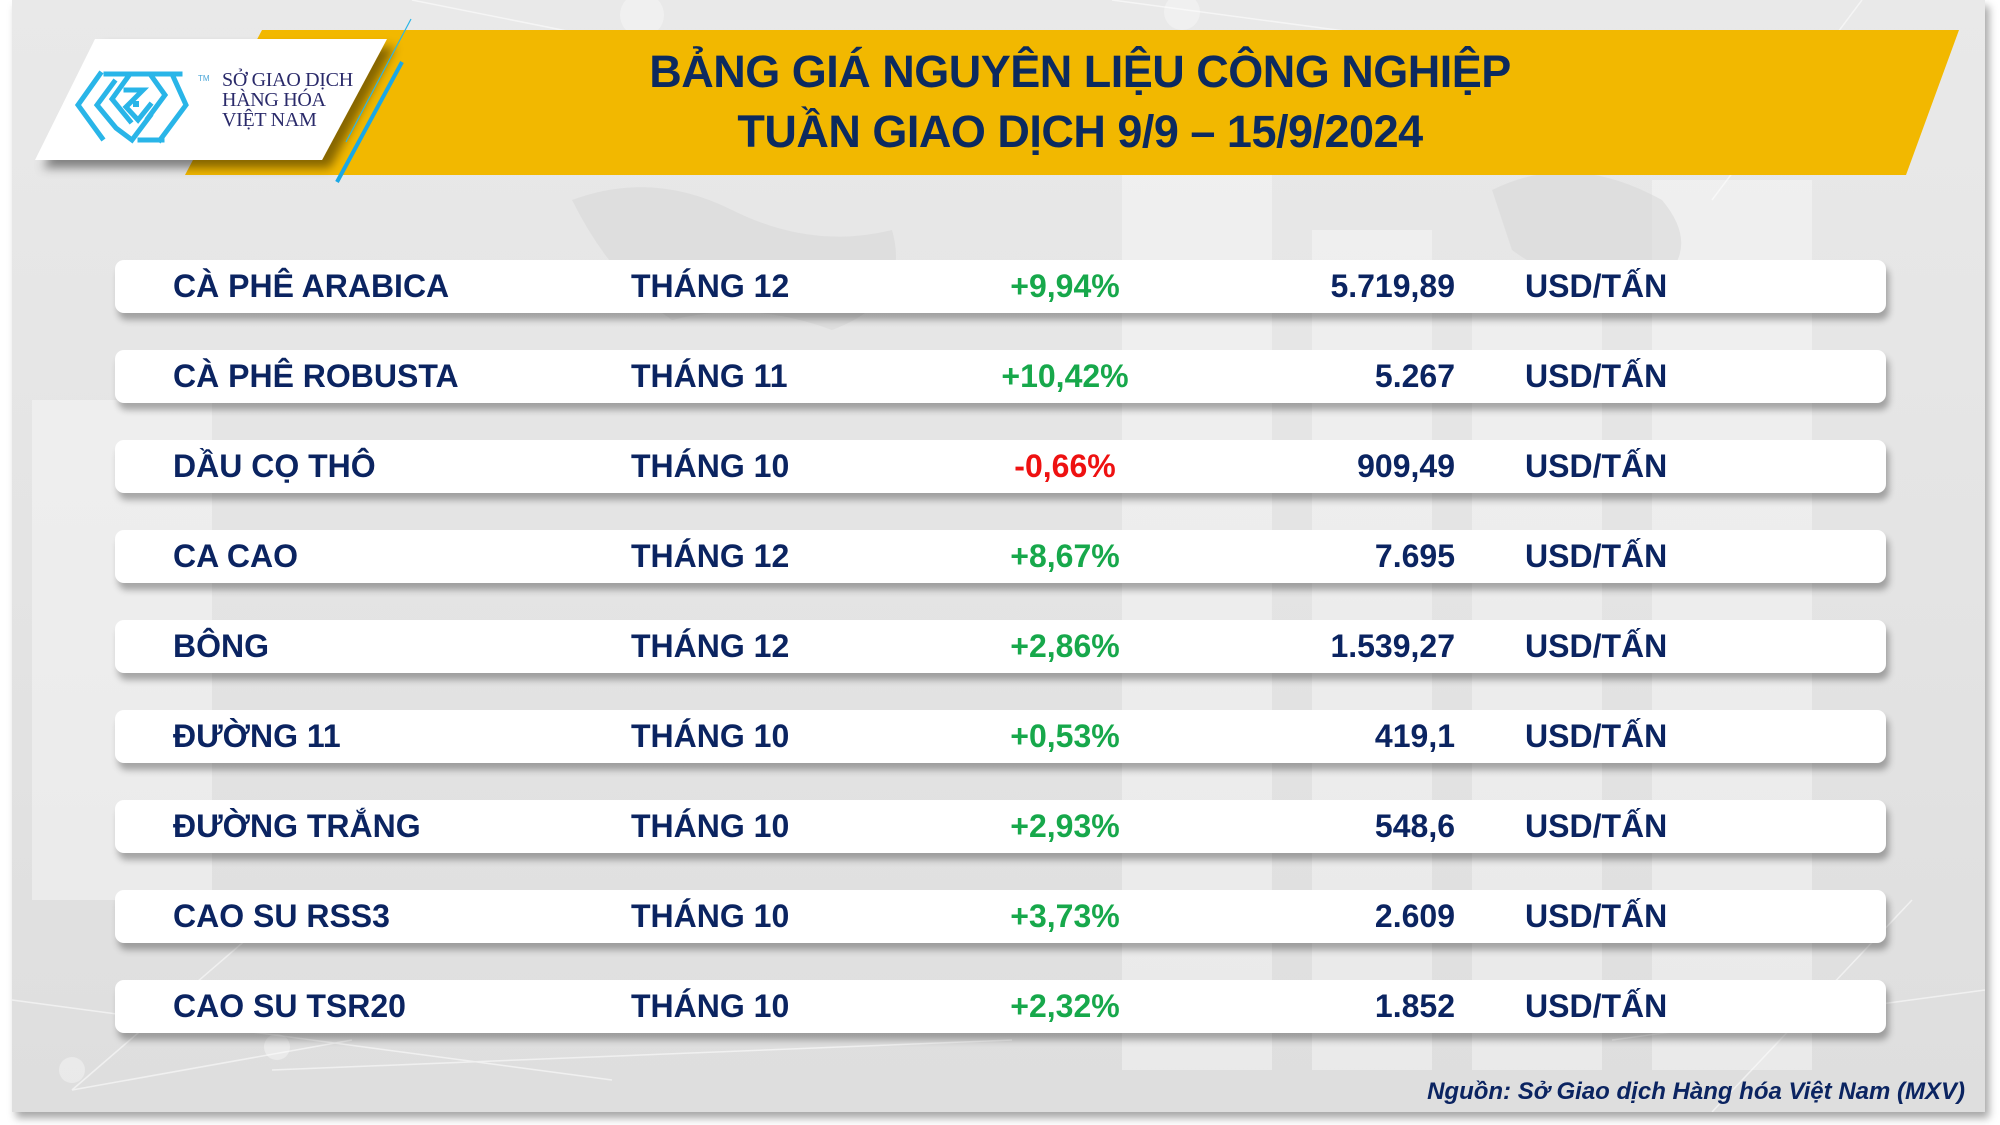  Describe the element at coordinates (1065, 736) in the screenshot. I see `weekly-change: +0,53%` at that location.